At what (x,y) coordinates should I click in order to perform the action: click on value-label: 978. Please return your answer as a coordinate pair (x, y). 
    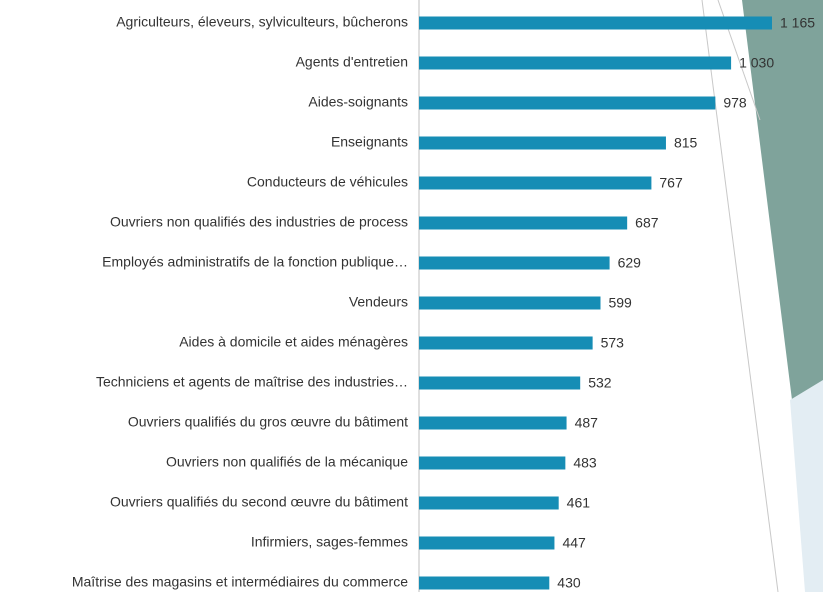
    Looking at the image, I should click on (735, 103).